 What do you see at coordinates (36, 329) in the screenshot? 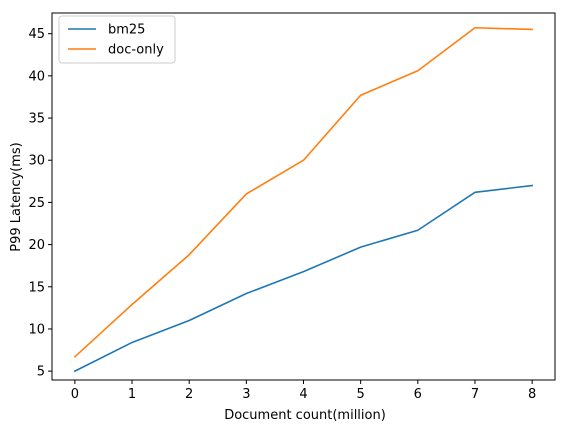
I see `y-tick-label: 10` at bounding box center [36, 329].